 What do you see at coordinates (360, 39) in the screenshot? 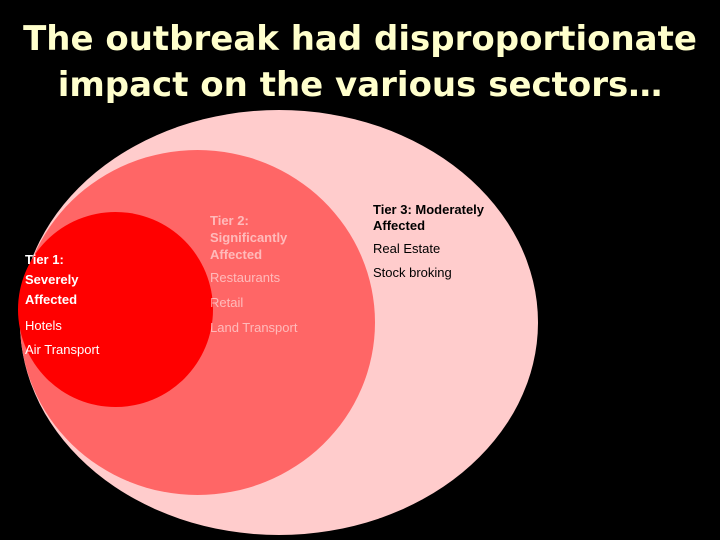
I see `title-line-1: The outbreak had disproportionate` at bounding box center [360, 39].